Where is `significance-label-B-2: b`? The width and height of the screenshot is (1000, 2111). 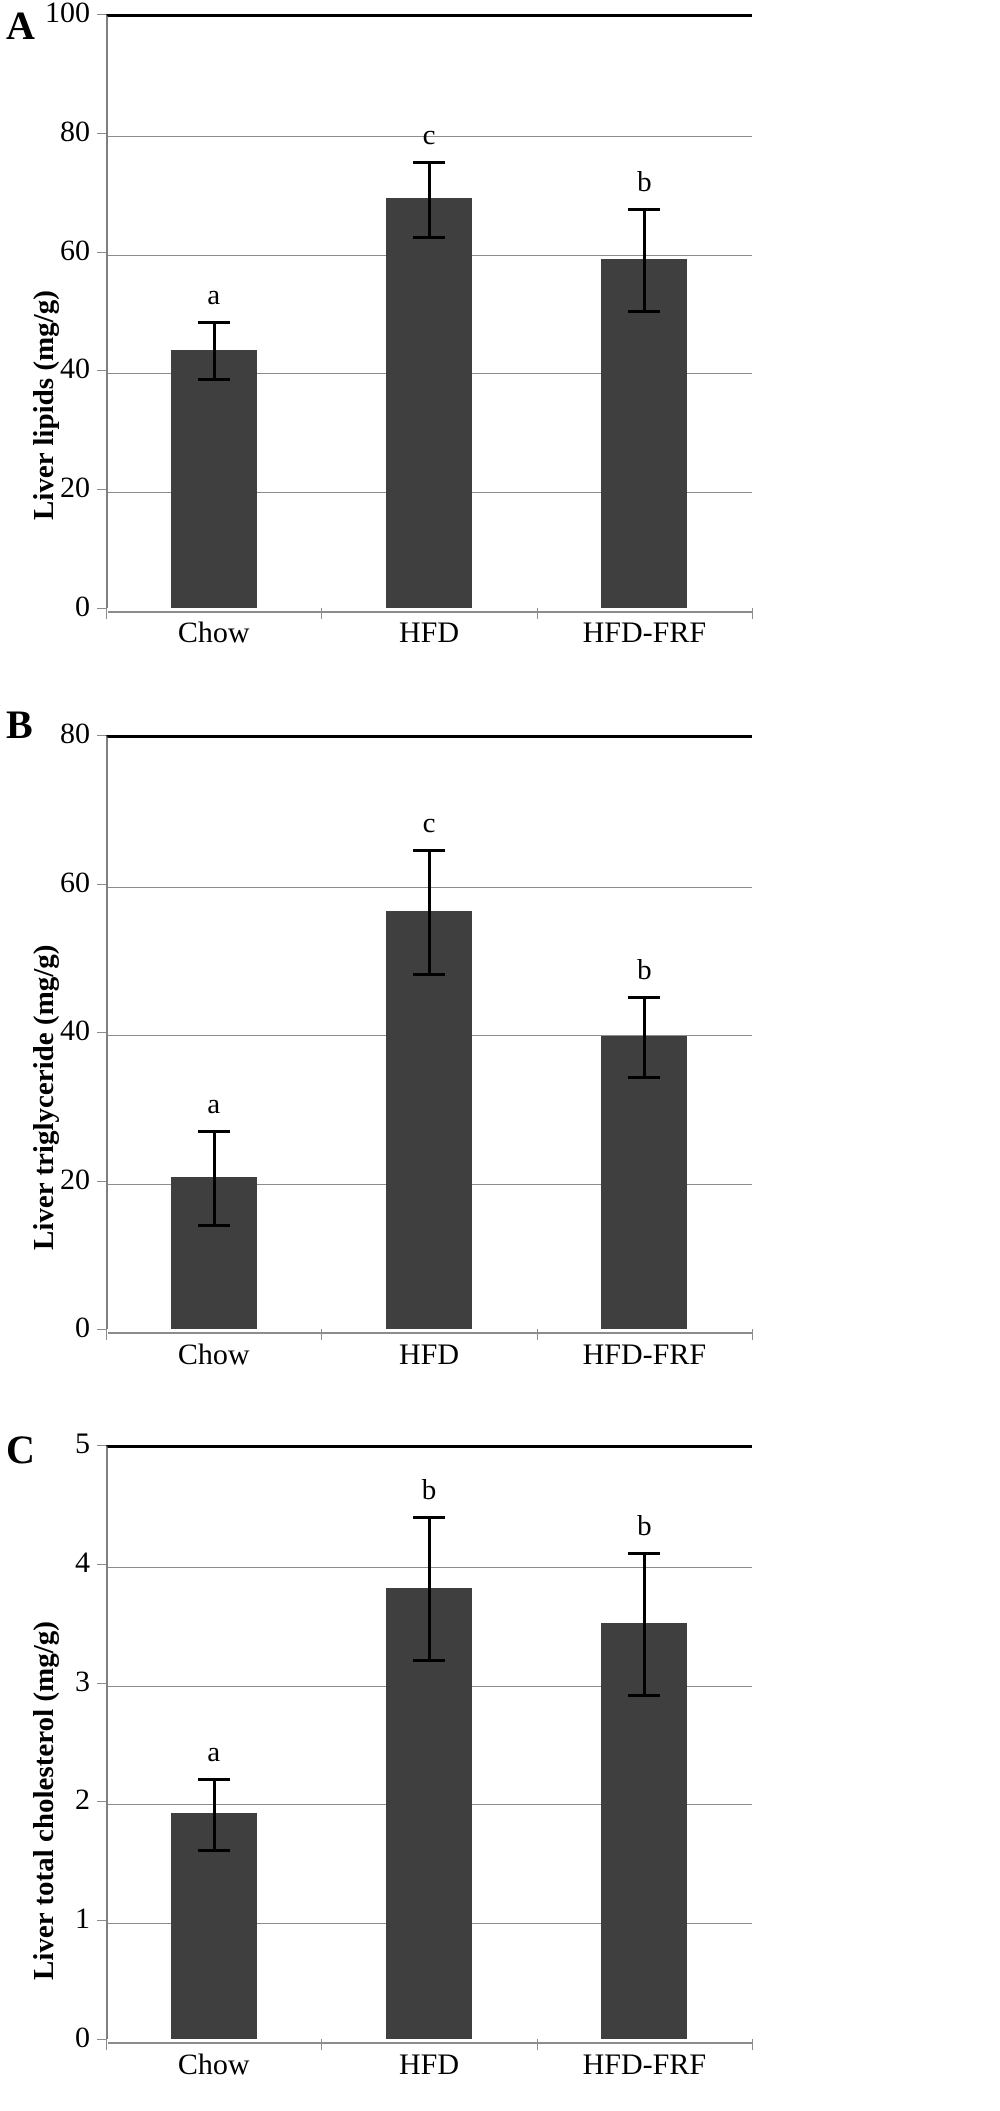 significance-label-B-2: b is located at coordinates (644, 969).